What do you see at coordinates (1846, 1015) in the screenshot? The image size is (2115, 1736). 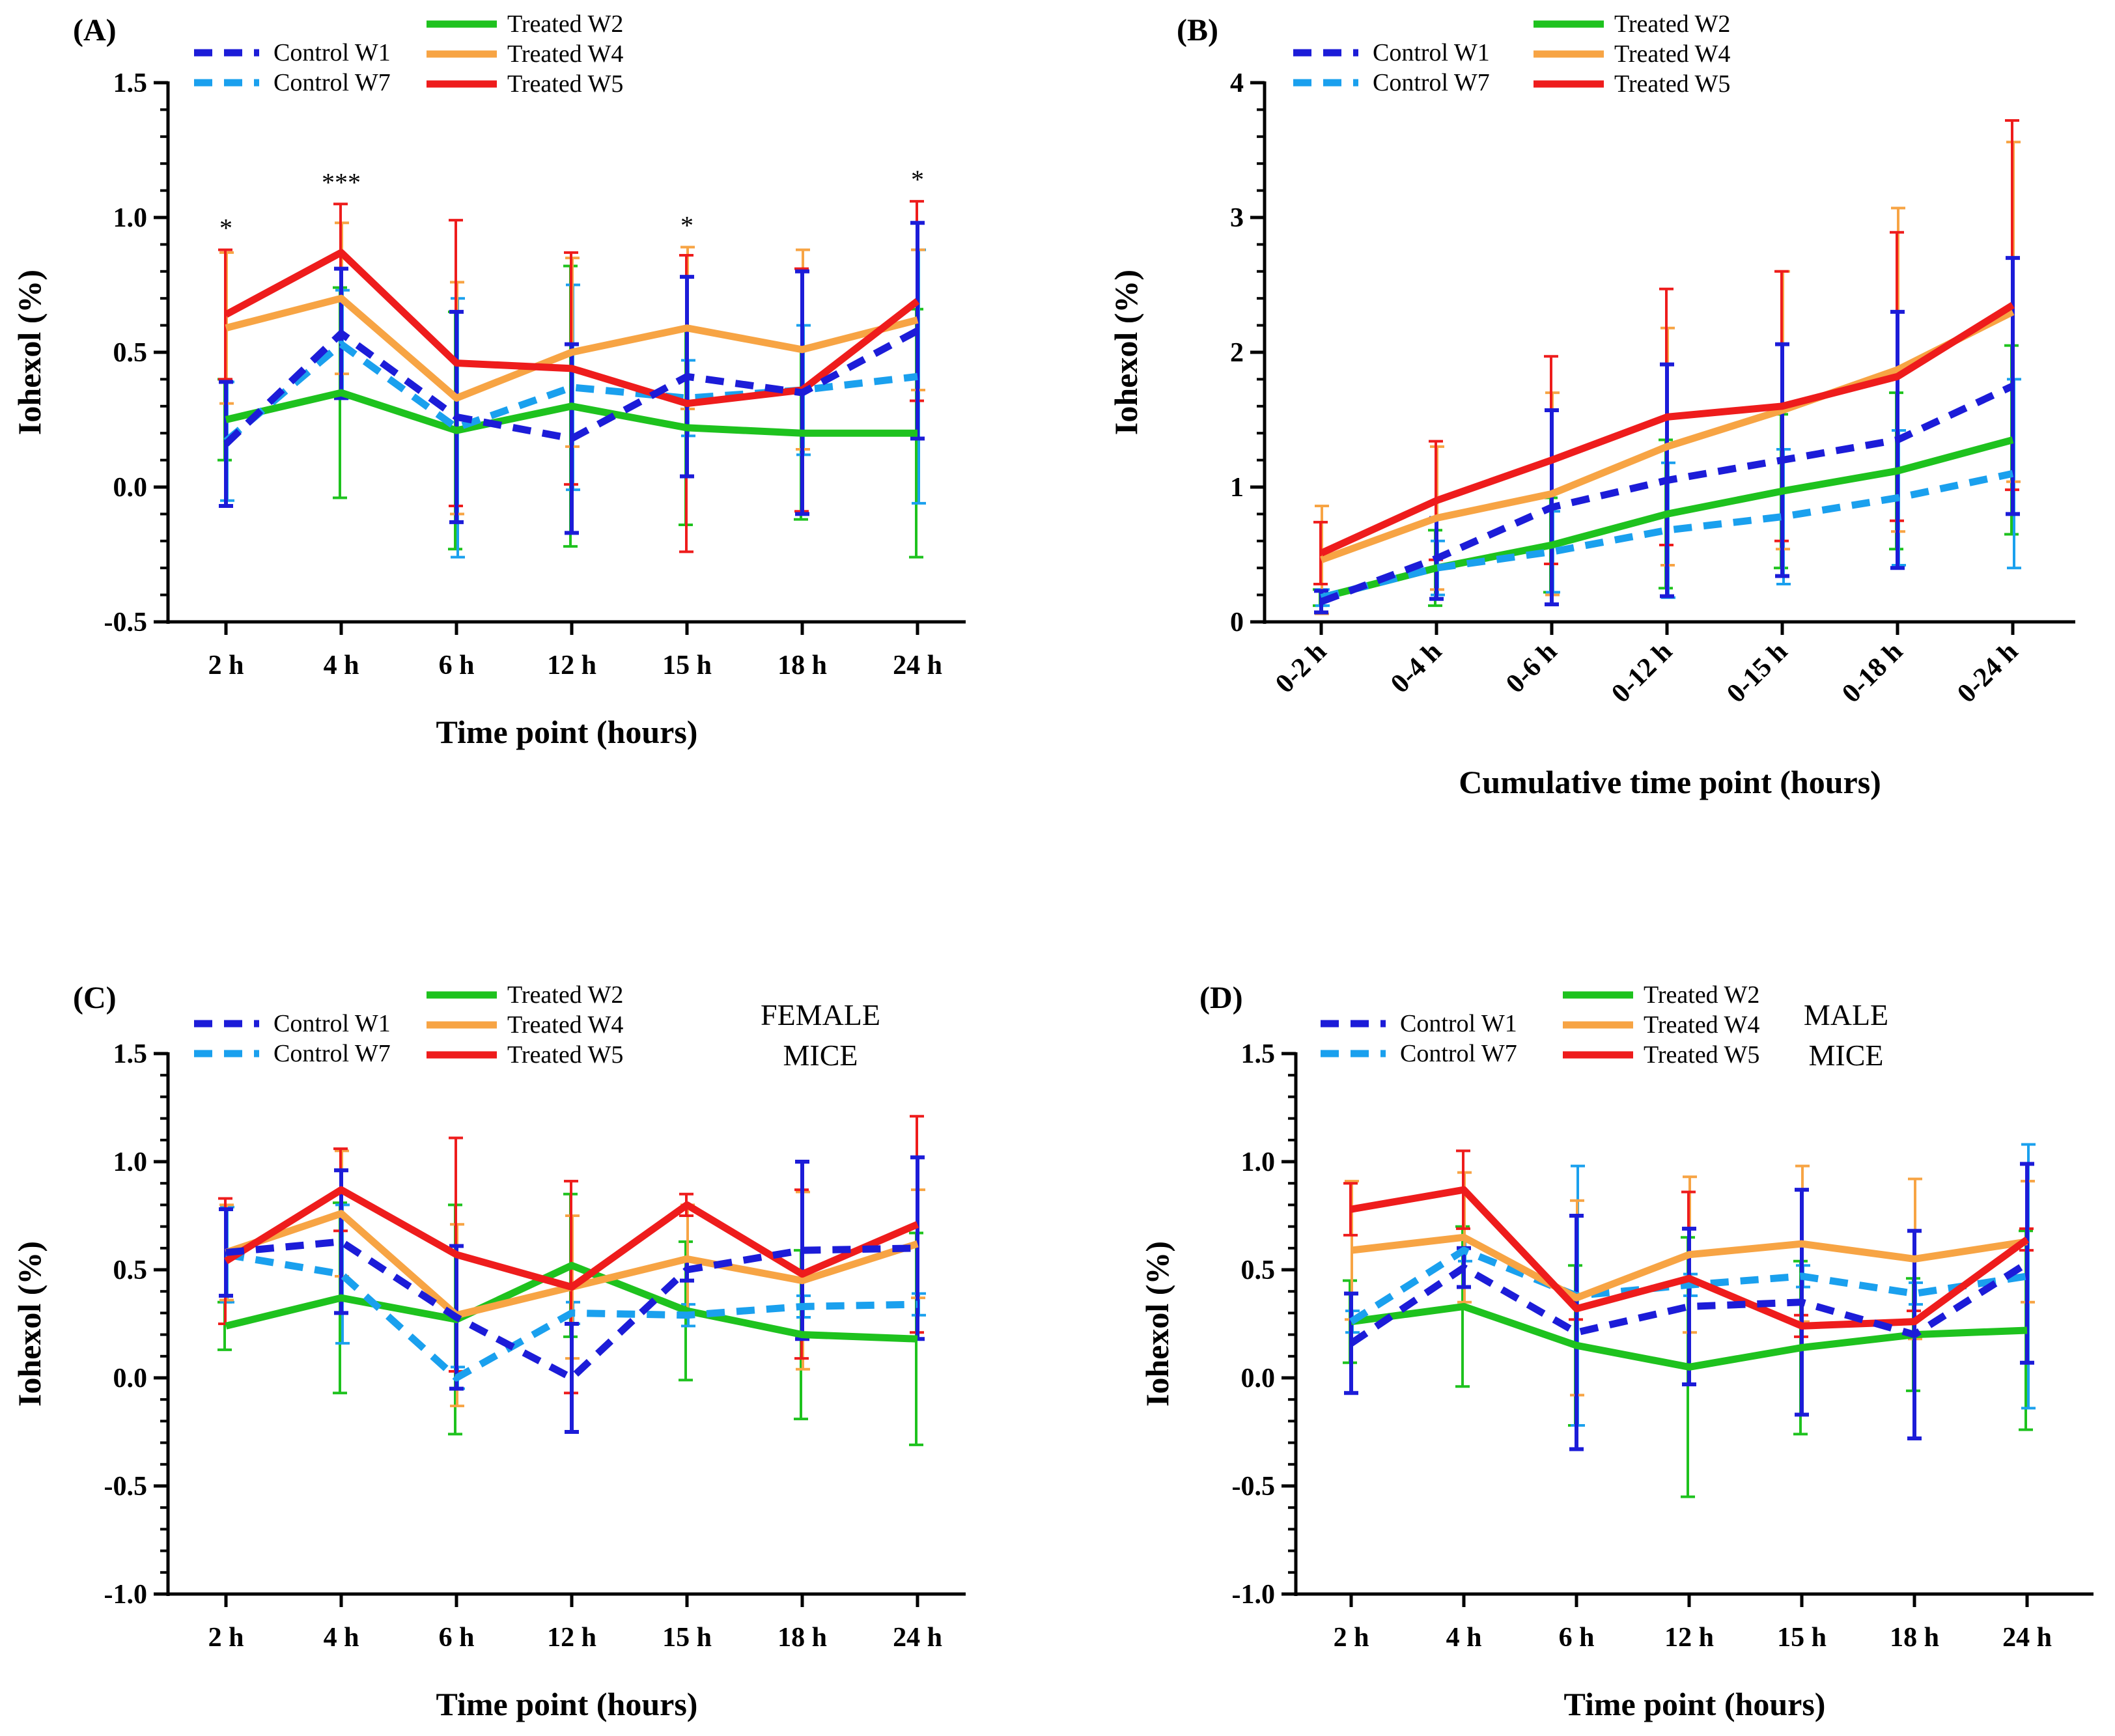 I see `panel-annotation: MALE` at bounding box center [1846, 1015].